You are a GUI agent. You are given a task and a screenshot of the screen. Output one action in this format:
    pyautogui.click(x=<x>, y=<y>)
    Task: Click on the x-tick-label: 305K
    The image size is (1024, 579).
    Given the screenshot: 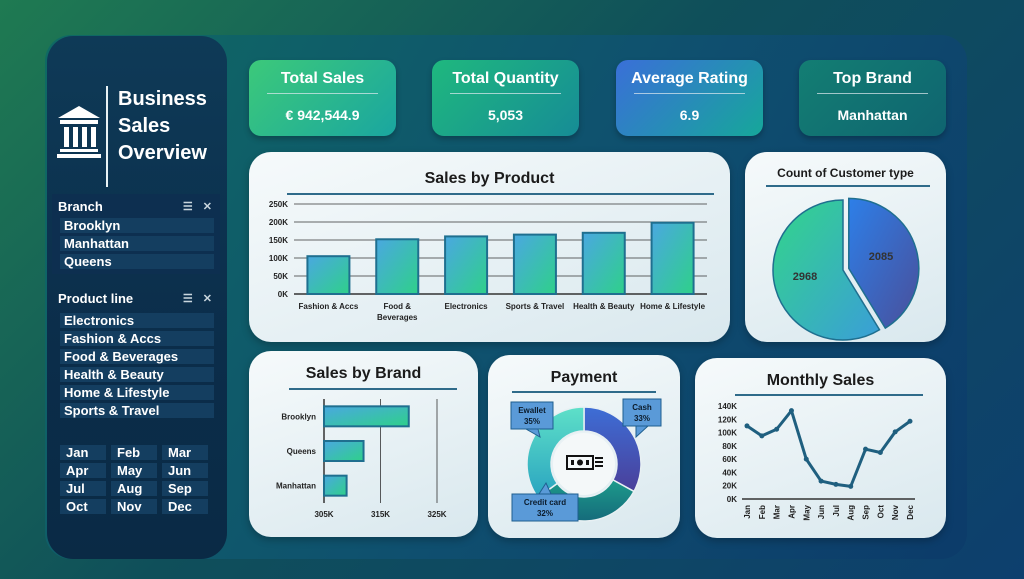 What is the action you would take?
    pyautogui.click(x=323, y=514)
    